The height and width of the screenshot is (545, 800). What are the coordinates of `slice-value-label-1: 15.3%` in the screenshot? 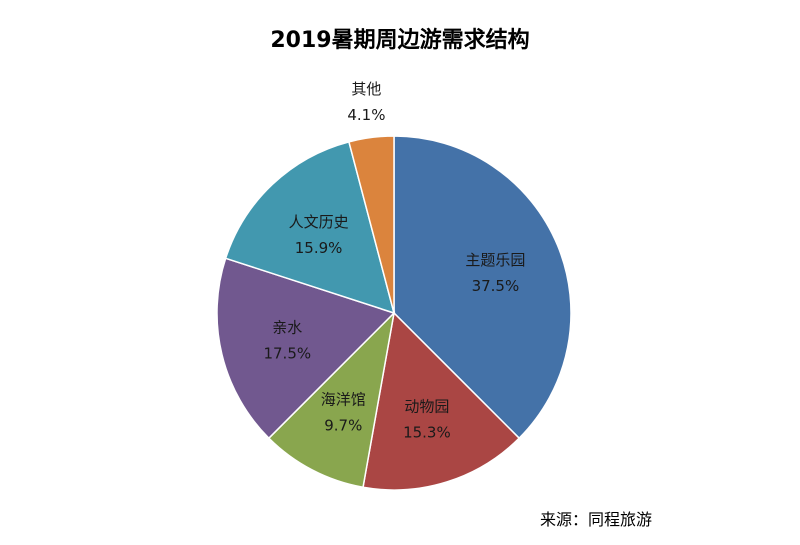 It's located at (427, 433).